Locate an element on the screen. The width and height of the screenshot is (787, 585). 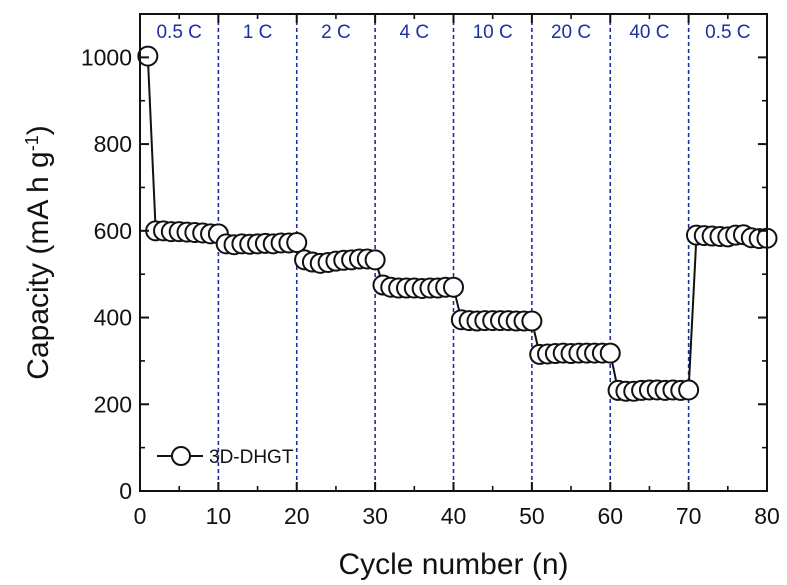
x-tick-label-0: 0 is located at coordinates (140, 516).